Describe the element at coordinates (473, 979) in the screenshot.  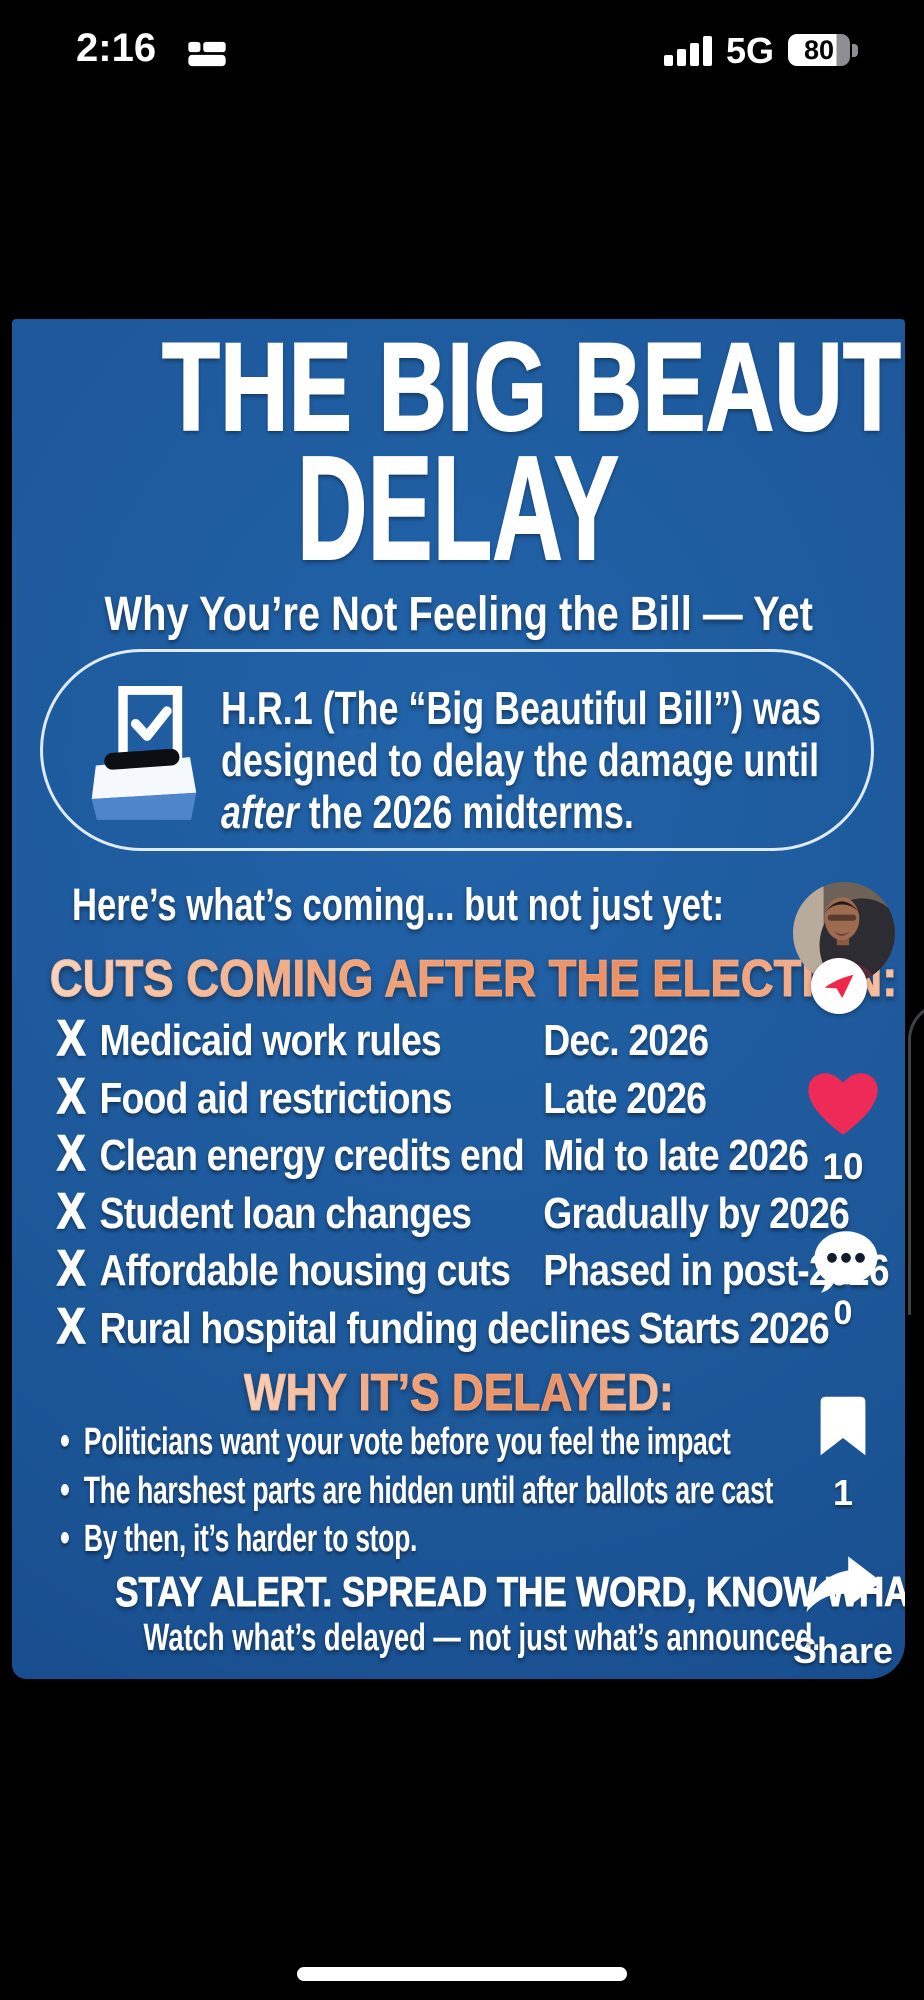
I see `cuts-heading: CUTS COMING AFTER THE ELECTION:` at that location.